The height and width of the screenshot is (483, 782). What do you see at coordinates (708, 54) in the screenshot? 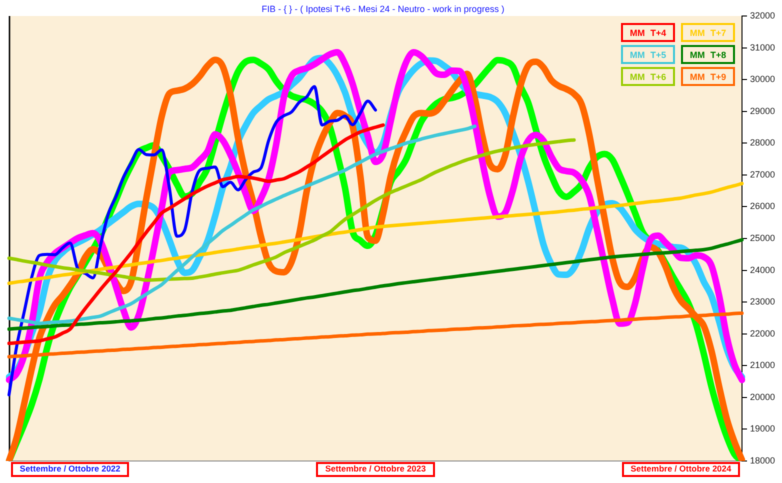
I see `text: MM T+8` at bounding box center [708, 54].